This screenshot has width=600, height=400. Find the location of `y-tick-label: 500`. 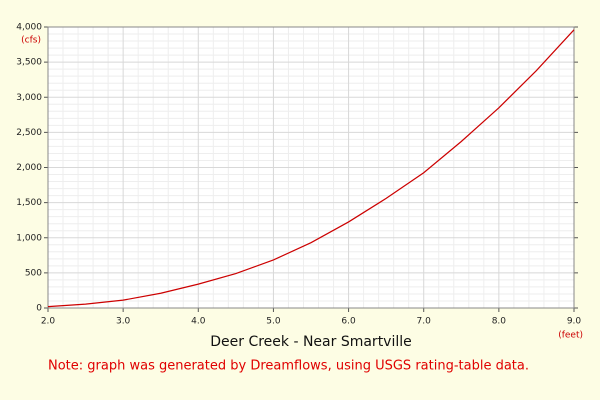

y-tick-label: 500 is located at coordinates (33, 273).